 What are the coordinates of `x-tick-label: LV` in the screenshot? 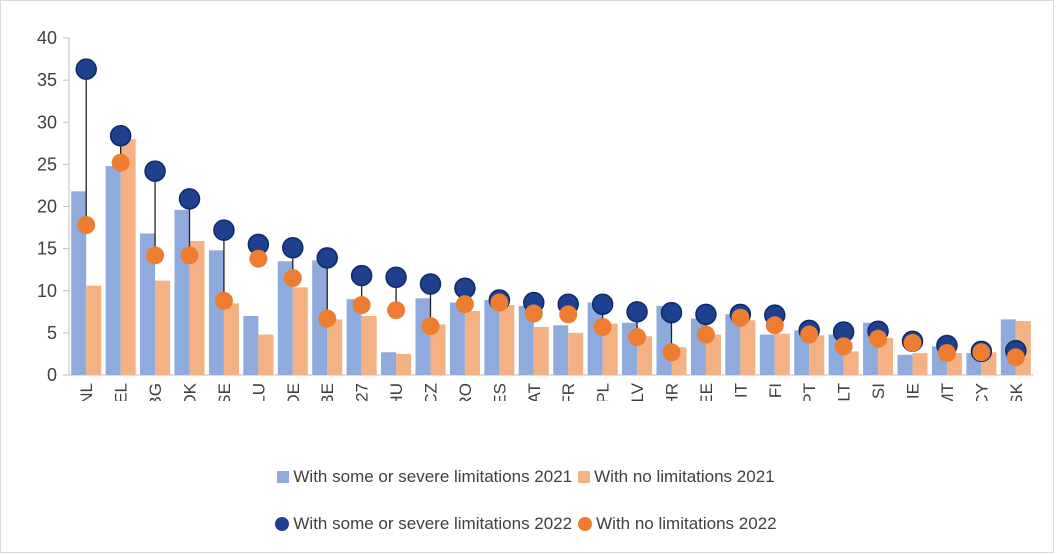 It's located at (637, 391).